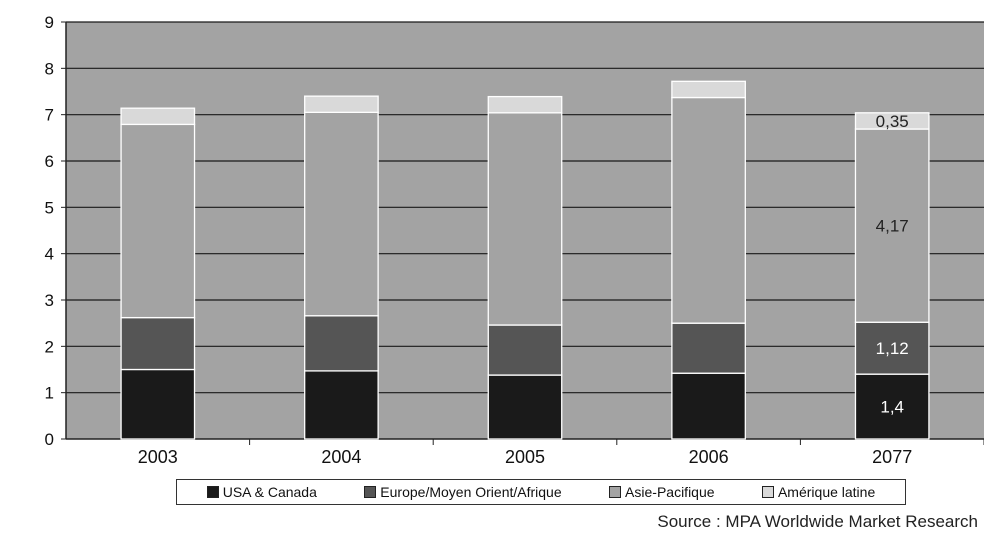 The image size is (984, 541). I want to click on legend-swatch-latin-america, so click(767, 492).